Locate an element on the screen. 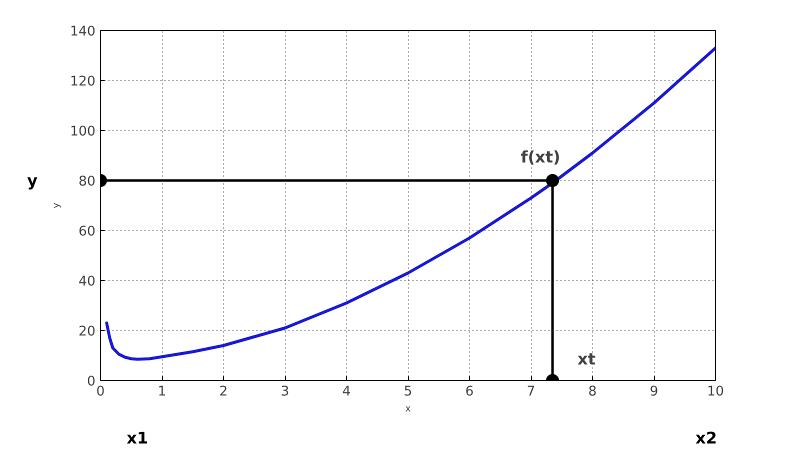 This screenshot has width=790, height=450. x-tick-label: 8 is located at coordinates (592, 392).